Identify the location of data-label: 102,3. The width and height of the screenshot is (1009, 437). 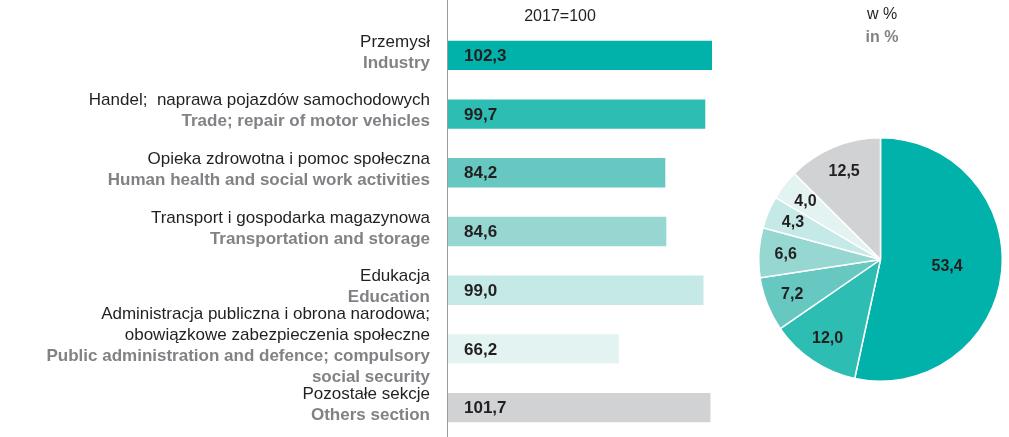
(485, 56).